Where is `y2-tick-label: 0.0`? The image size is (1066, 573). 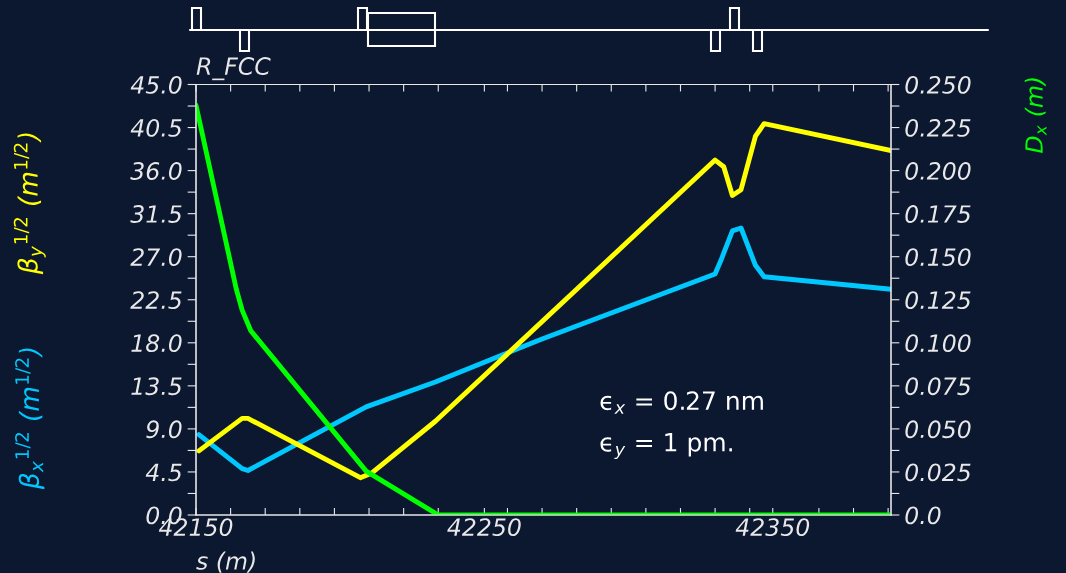
y2-tick-label: 0.0 is located at coordinates (923, 515).